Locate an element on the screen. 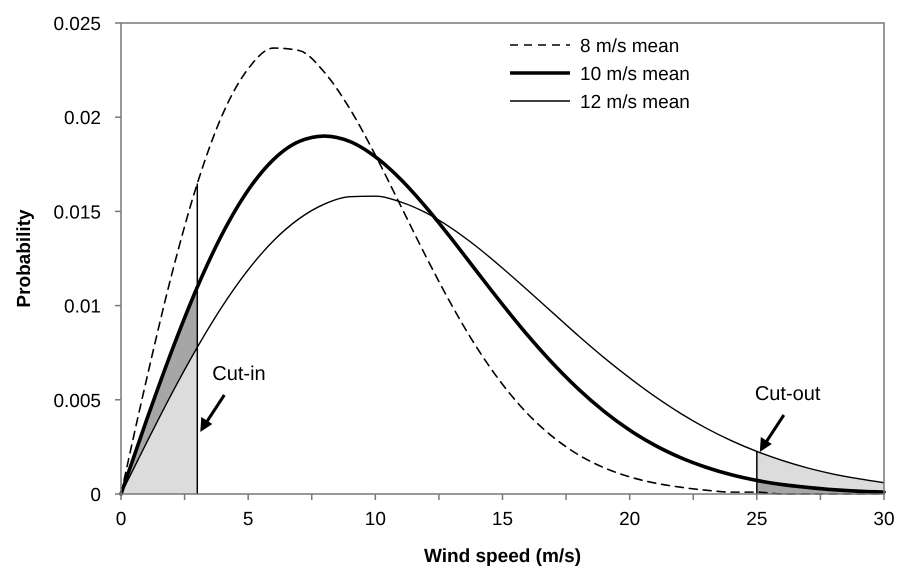 This screenshot has height=587, width=902. y-tick-label: 0.01 is located at coordinates (82, 307).